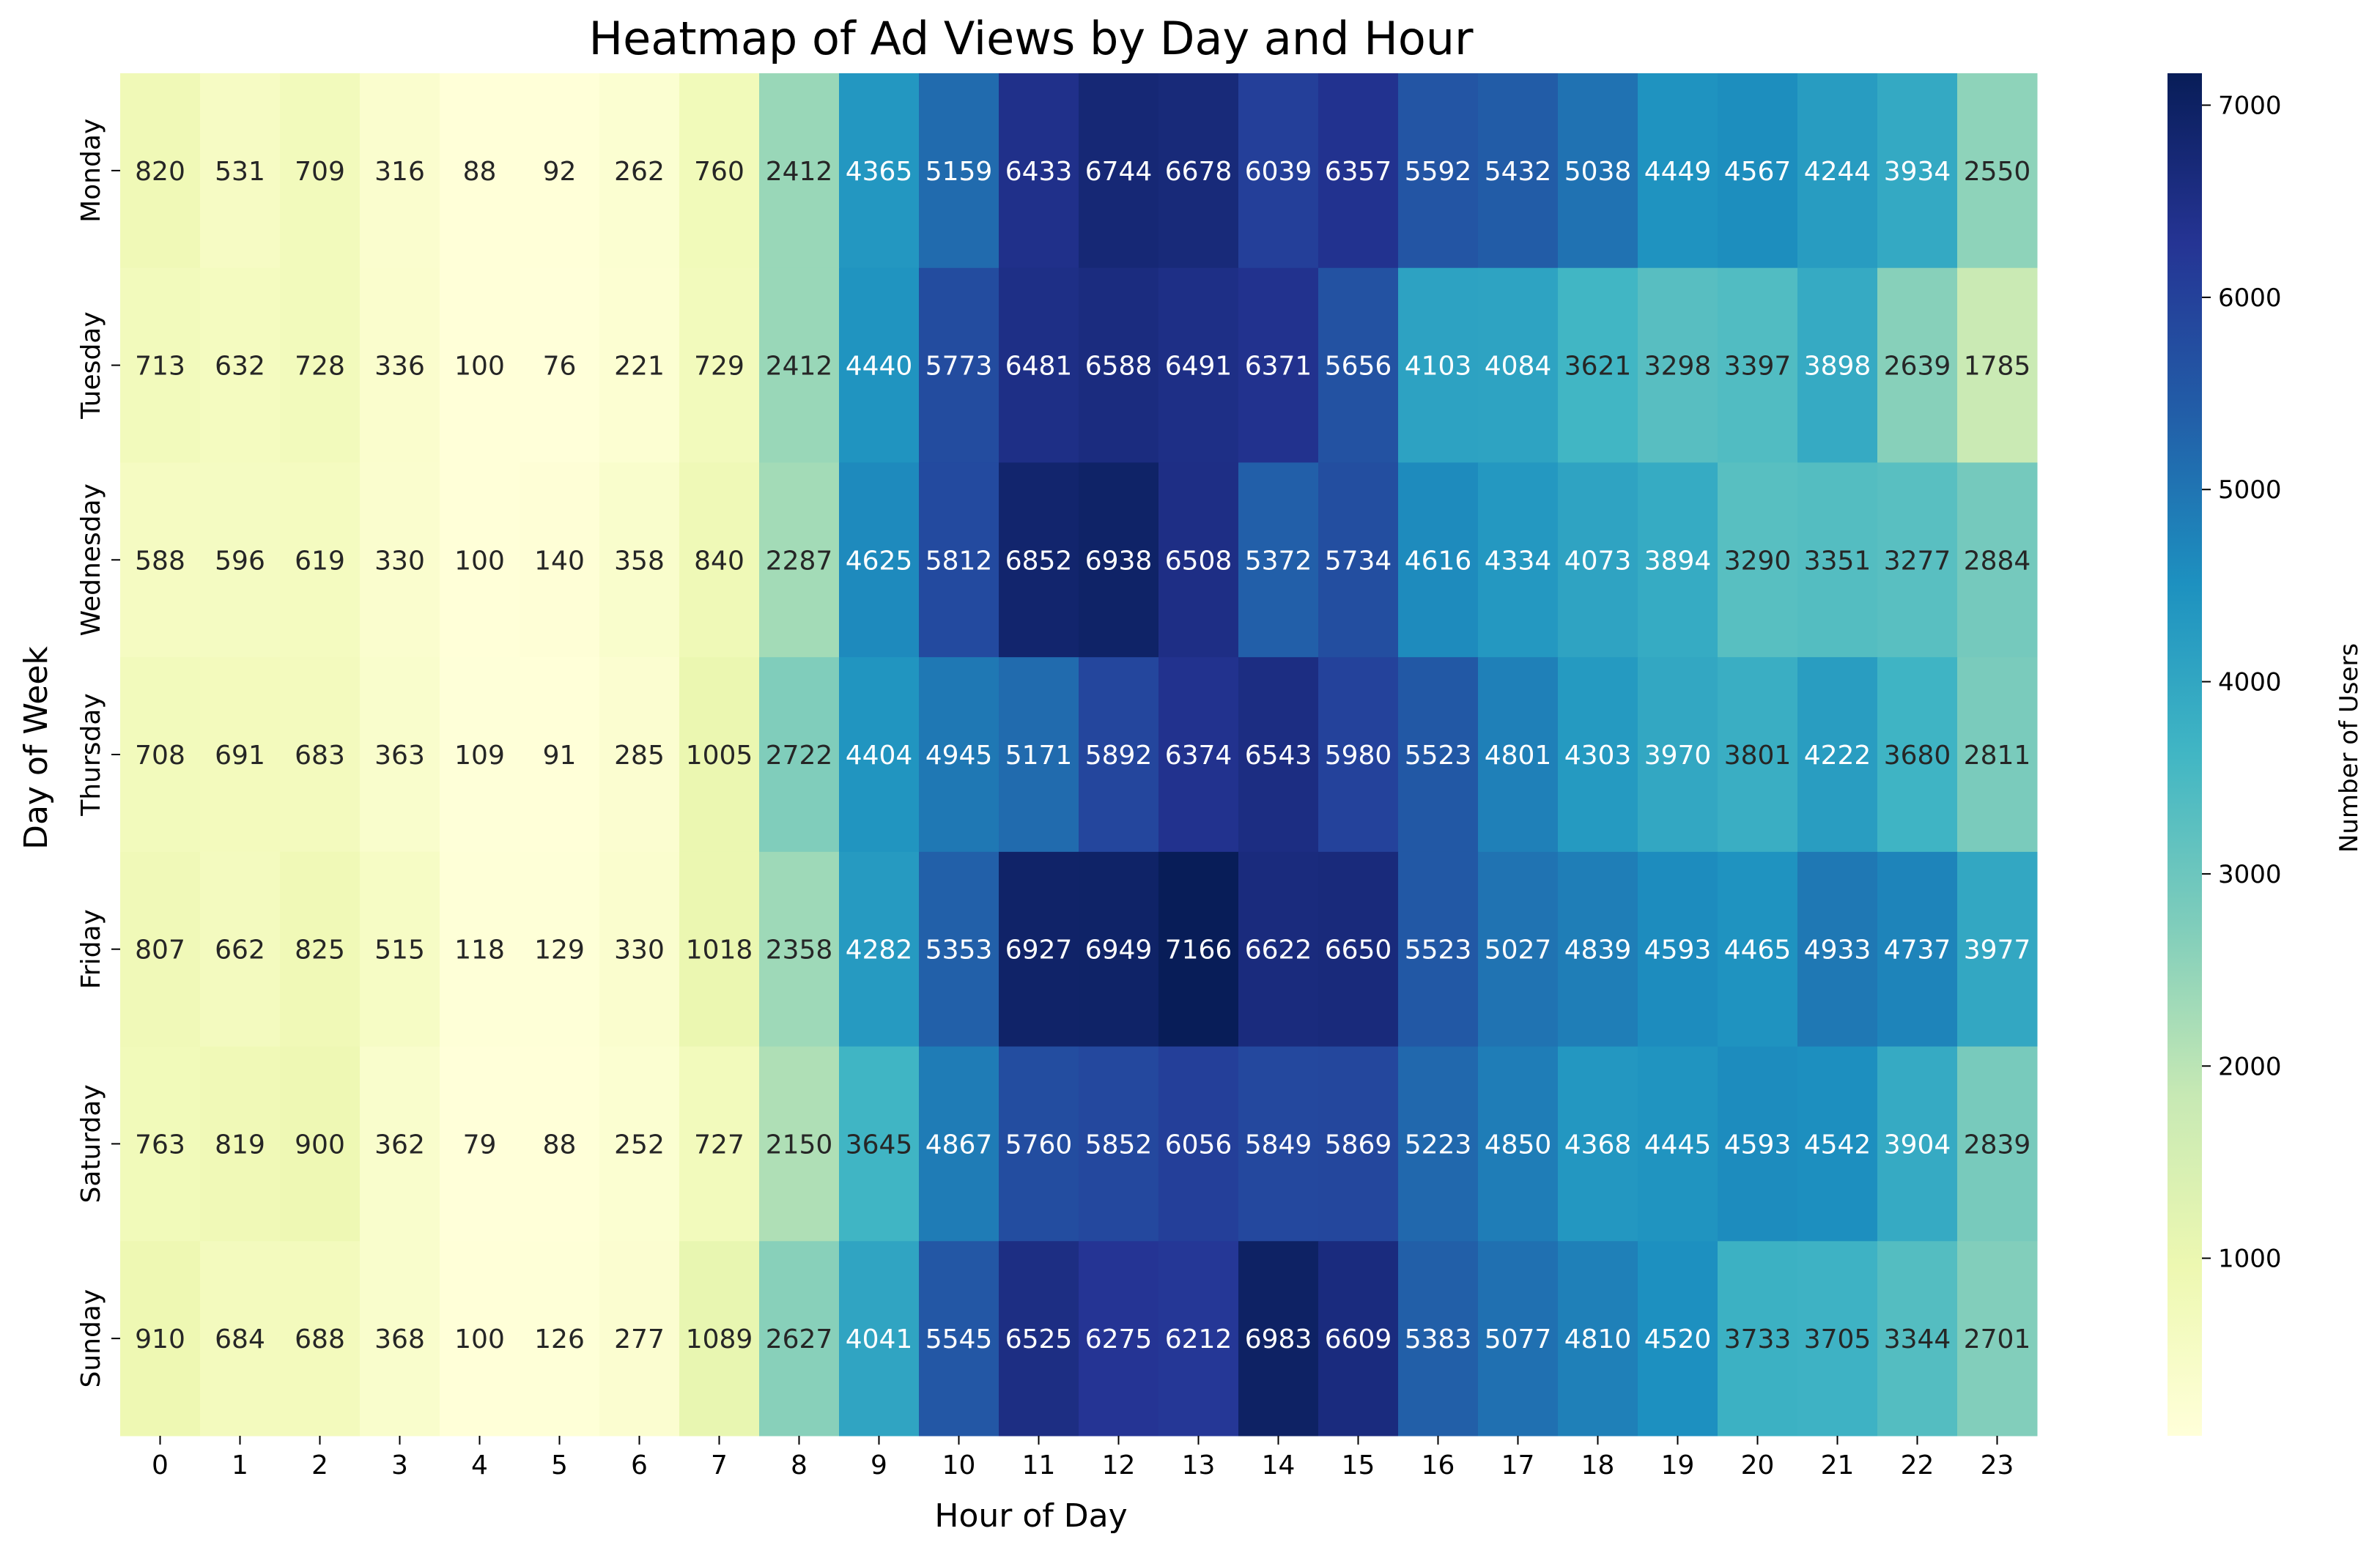  Describe the element at coordinates (1198, 1339) in the screenshot. I see `cell-value: 6212` at that location.